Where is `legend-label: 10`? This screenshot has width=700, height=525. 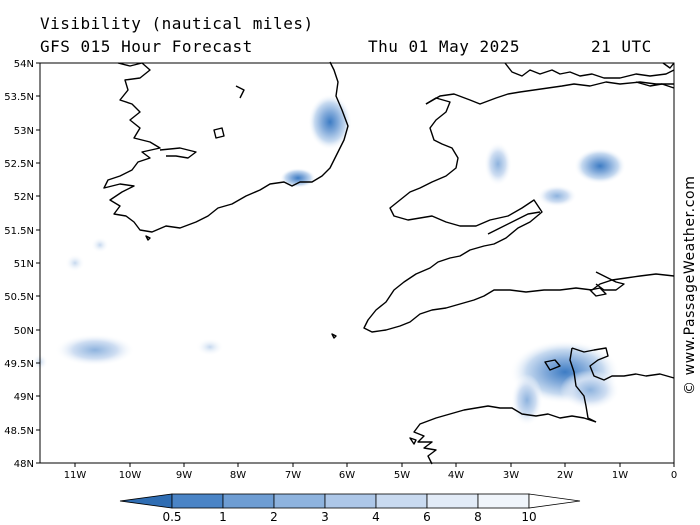
legend-label: 10 is located at coordinates (528, 517).